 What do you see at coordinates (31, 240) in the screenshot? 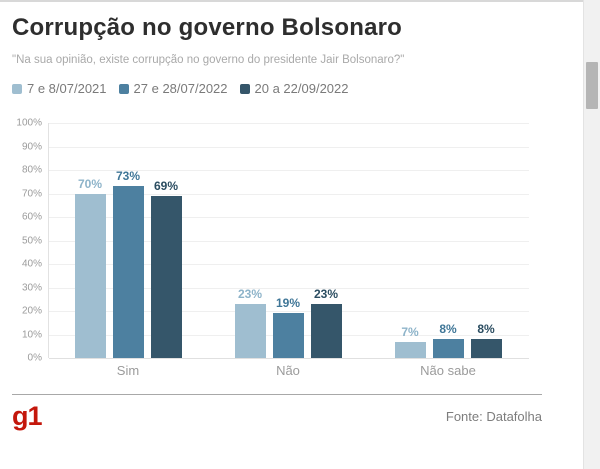
I see `y-tick-label: 50%` at bounding box center [31, 240].